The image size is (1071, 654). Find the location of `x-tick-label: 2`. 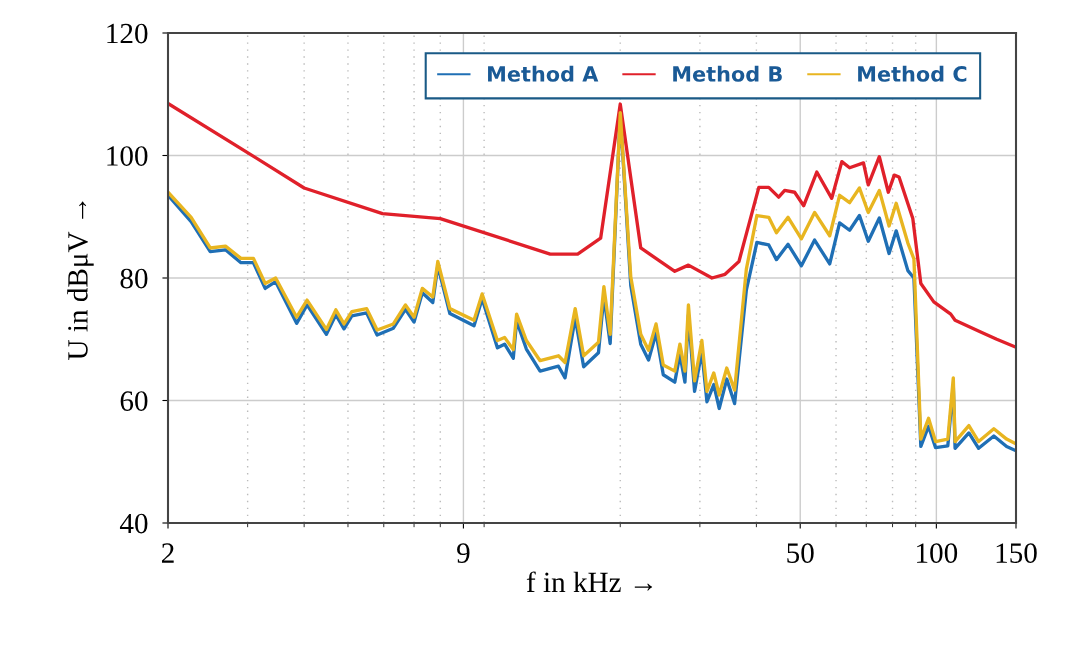

x-tick-label: 2 is located at coordinates (167, 553).